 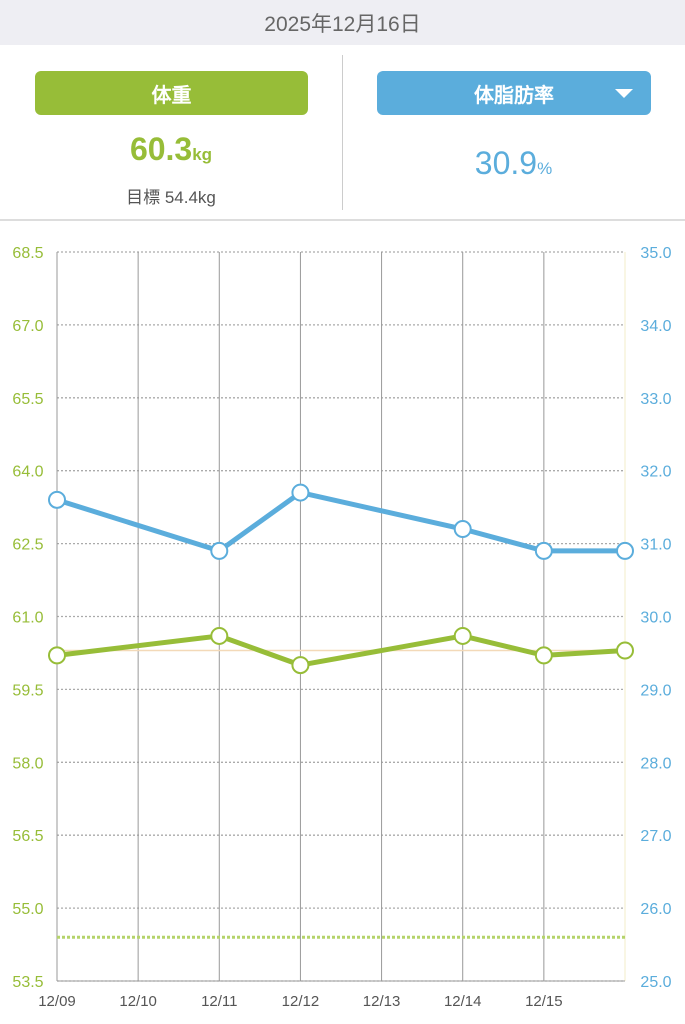 I want to click on bodyfat-dropdown-button: 体脂肪率, so click(x=514, y=93).